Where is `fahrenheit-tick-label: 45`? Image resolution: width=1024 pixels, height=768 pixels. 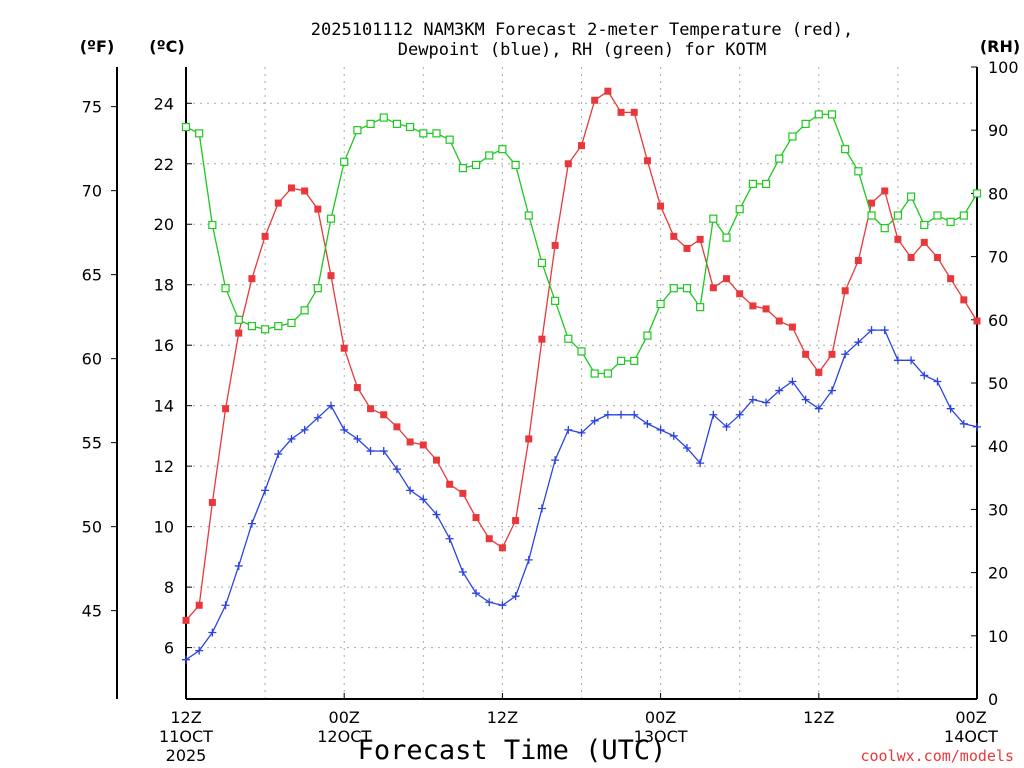 fahrenheit-tick-label: 45 is located at coordinates (92, 611).